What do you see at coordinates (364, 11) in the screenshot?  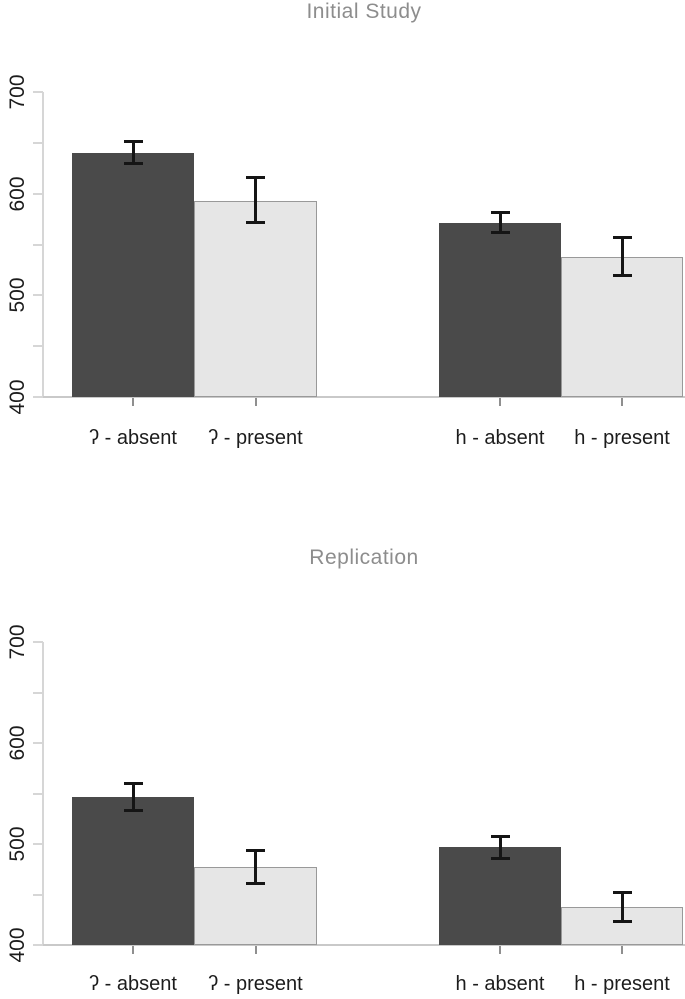 I see `chart-title: Initial Study` at bounding box center [364, 11].